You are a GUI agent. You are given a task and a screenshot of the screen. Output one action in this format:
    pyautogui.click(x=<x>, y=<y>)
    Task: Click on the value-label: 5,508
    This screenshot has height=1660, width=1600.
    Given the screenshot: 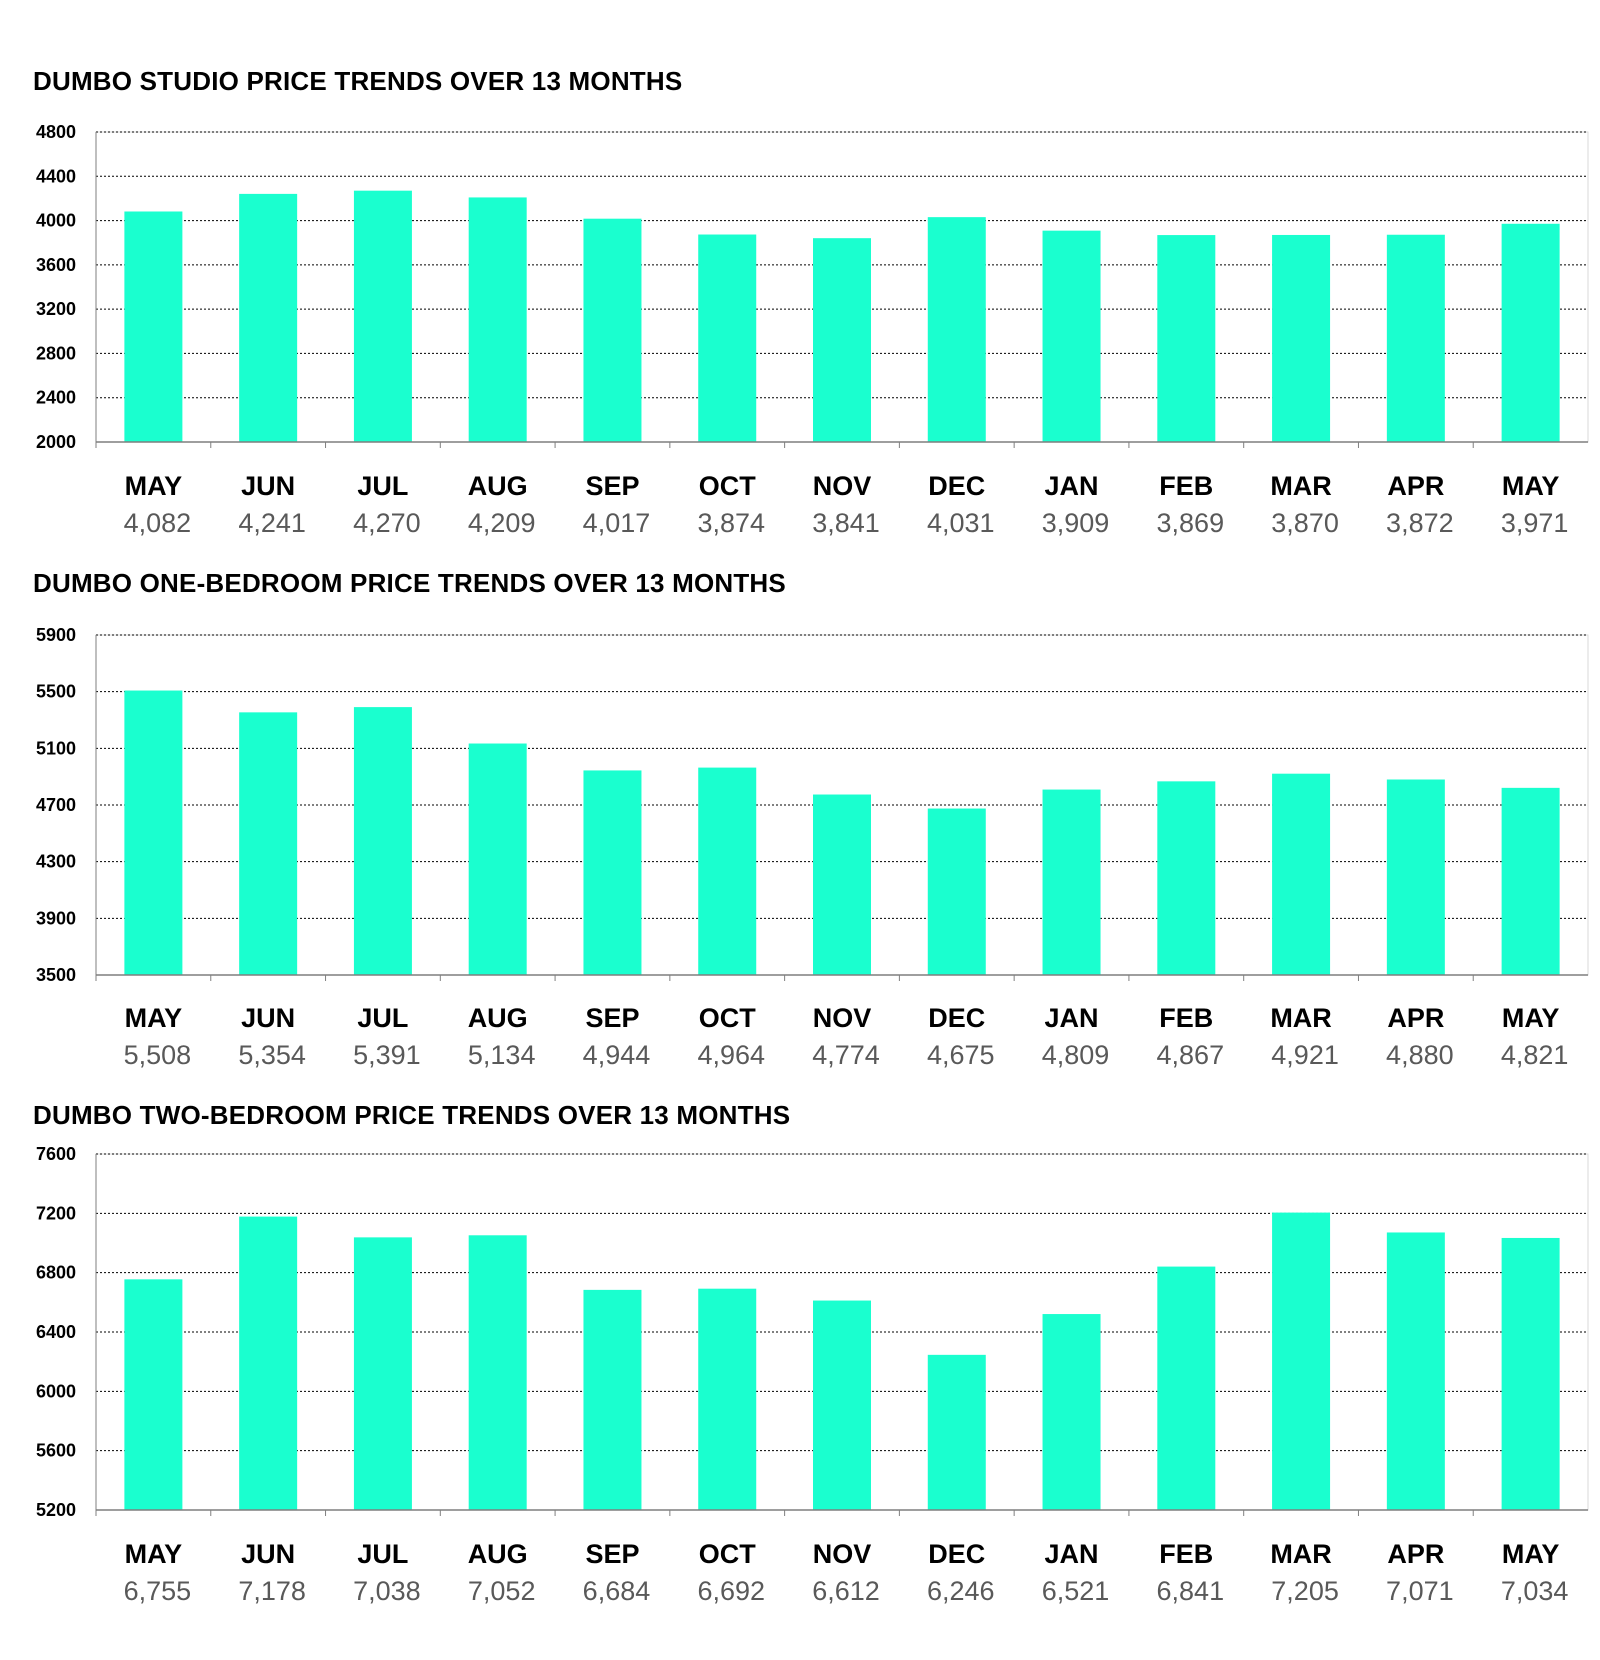 What is the action you would take?
    pyautogui.click(x=158, y=1055)
    